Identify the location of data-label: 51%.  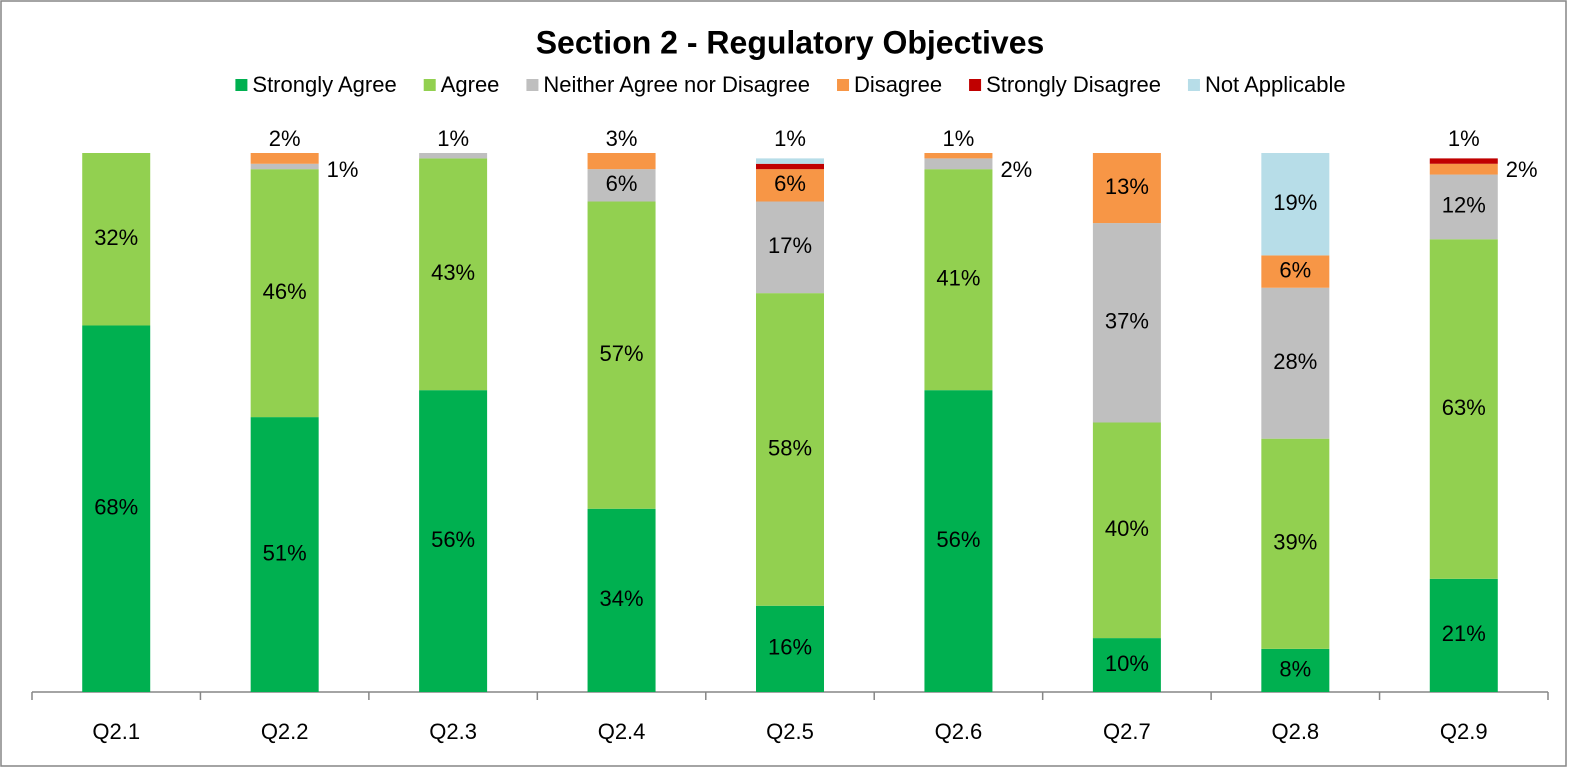
(285, 552).